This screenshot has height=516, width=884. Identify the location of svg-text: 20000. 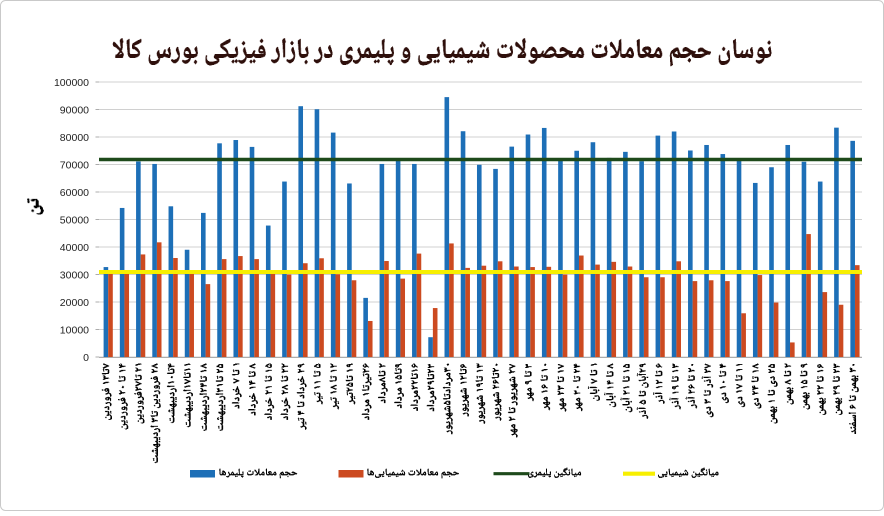
(74, 303).